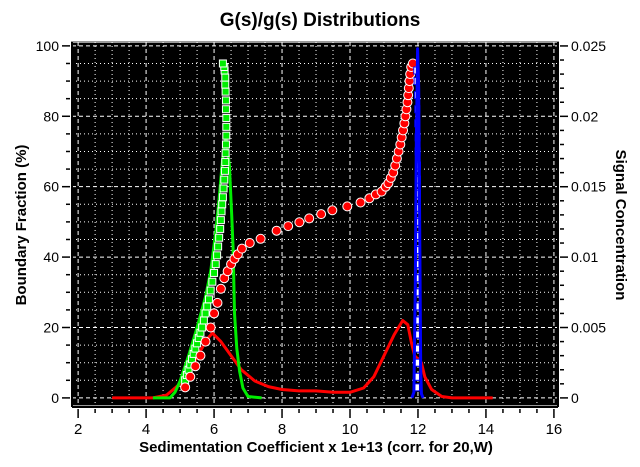 This screenshot has height=467, width=640. Describe the element at coordinates (584, 116) in the screenshot. I see `y2-tick-label: 0.02` at that location.